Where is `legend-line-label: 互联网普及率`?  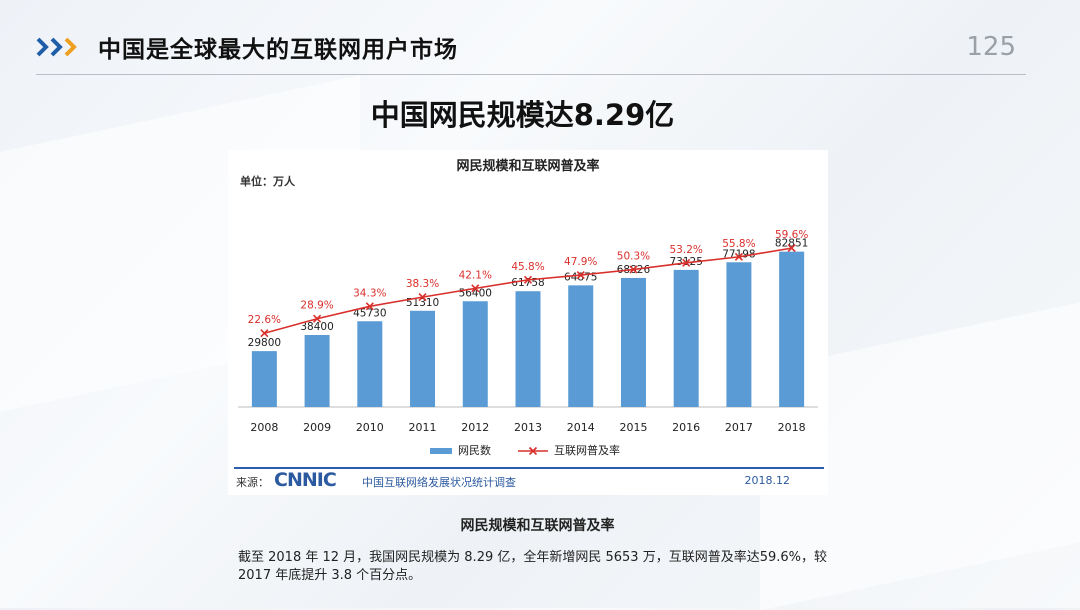
legend-line-label: 互联网普及率 is located at coordinates (587, 450).